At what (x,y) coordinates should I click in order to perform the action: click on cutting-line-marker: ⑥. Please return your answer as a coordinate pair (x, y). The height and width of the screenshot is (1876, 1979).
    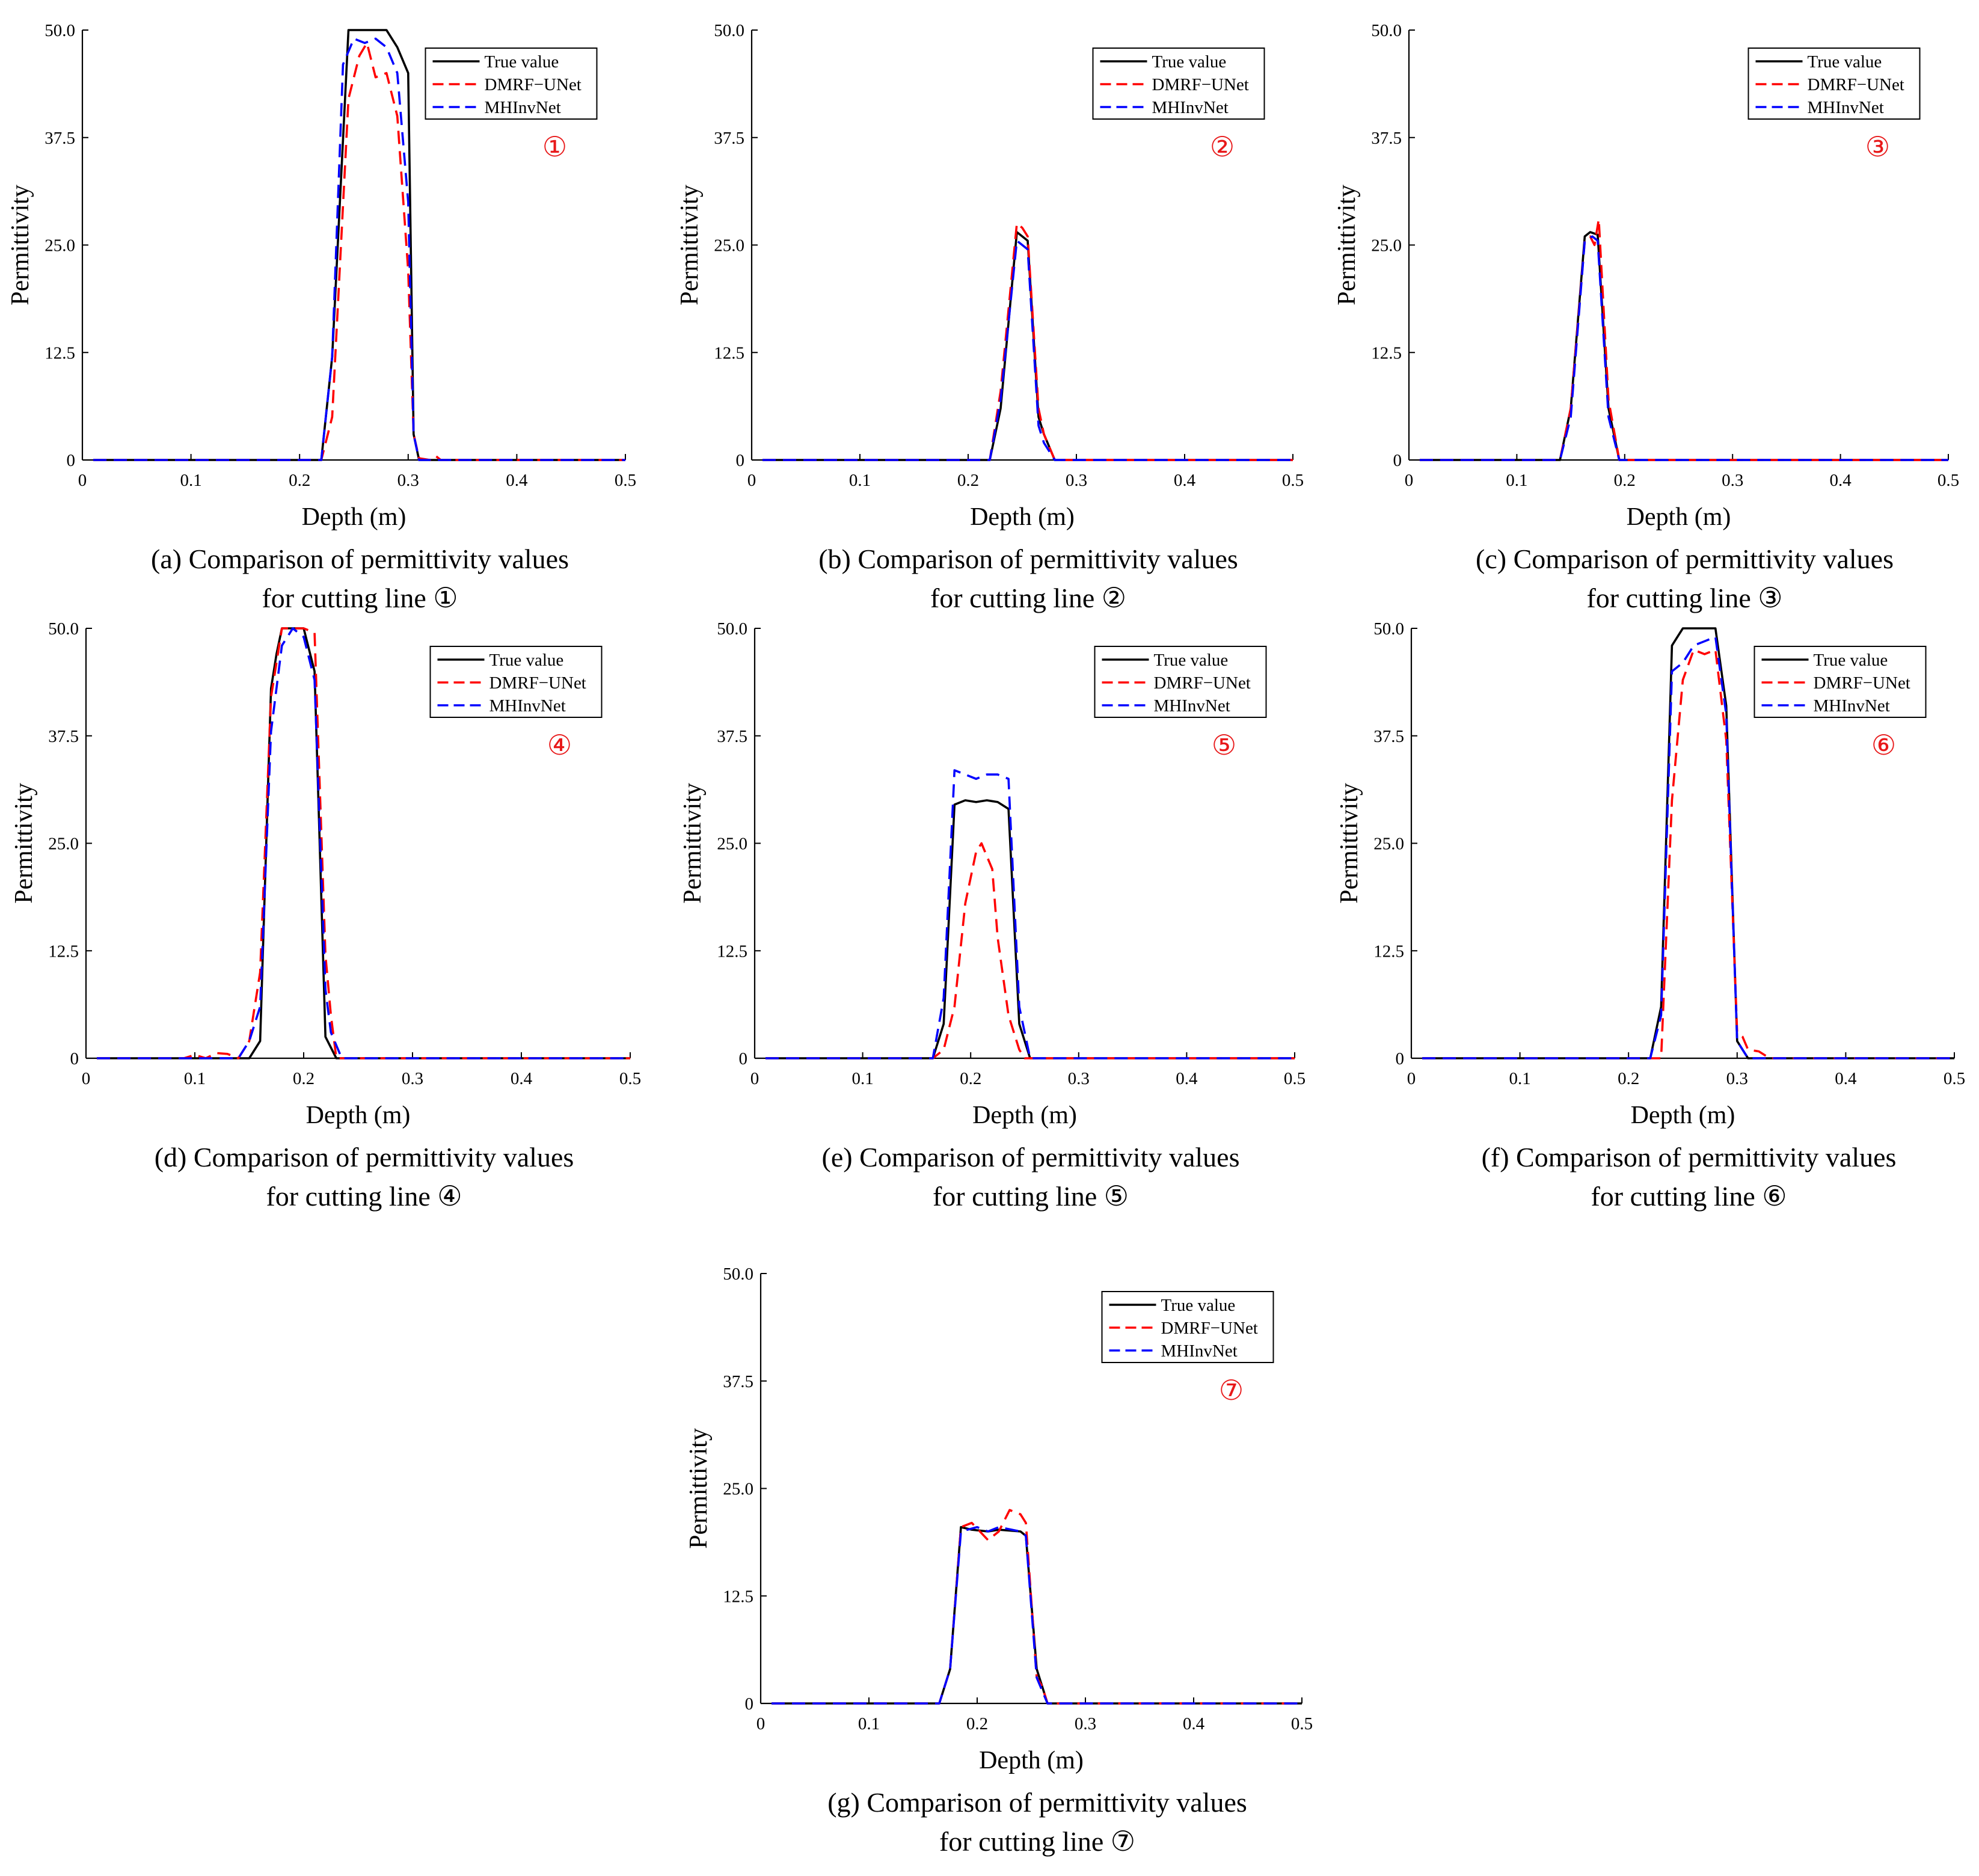
    Looking at the image, I should click on (1883, 745).